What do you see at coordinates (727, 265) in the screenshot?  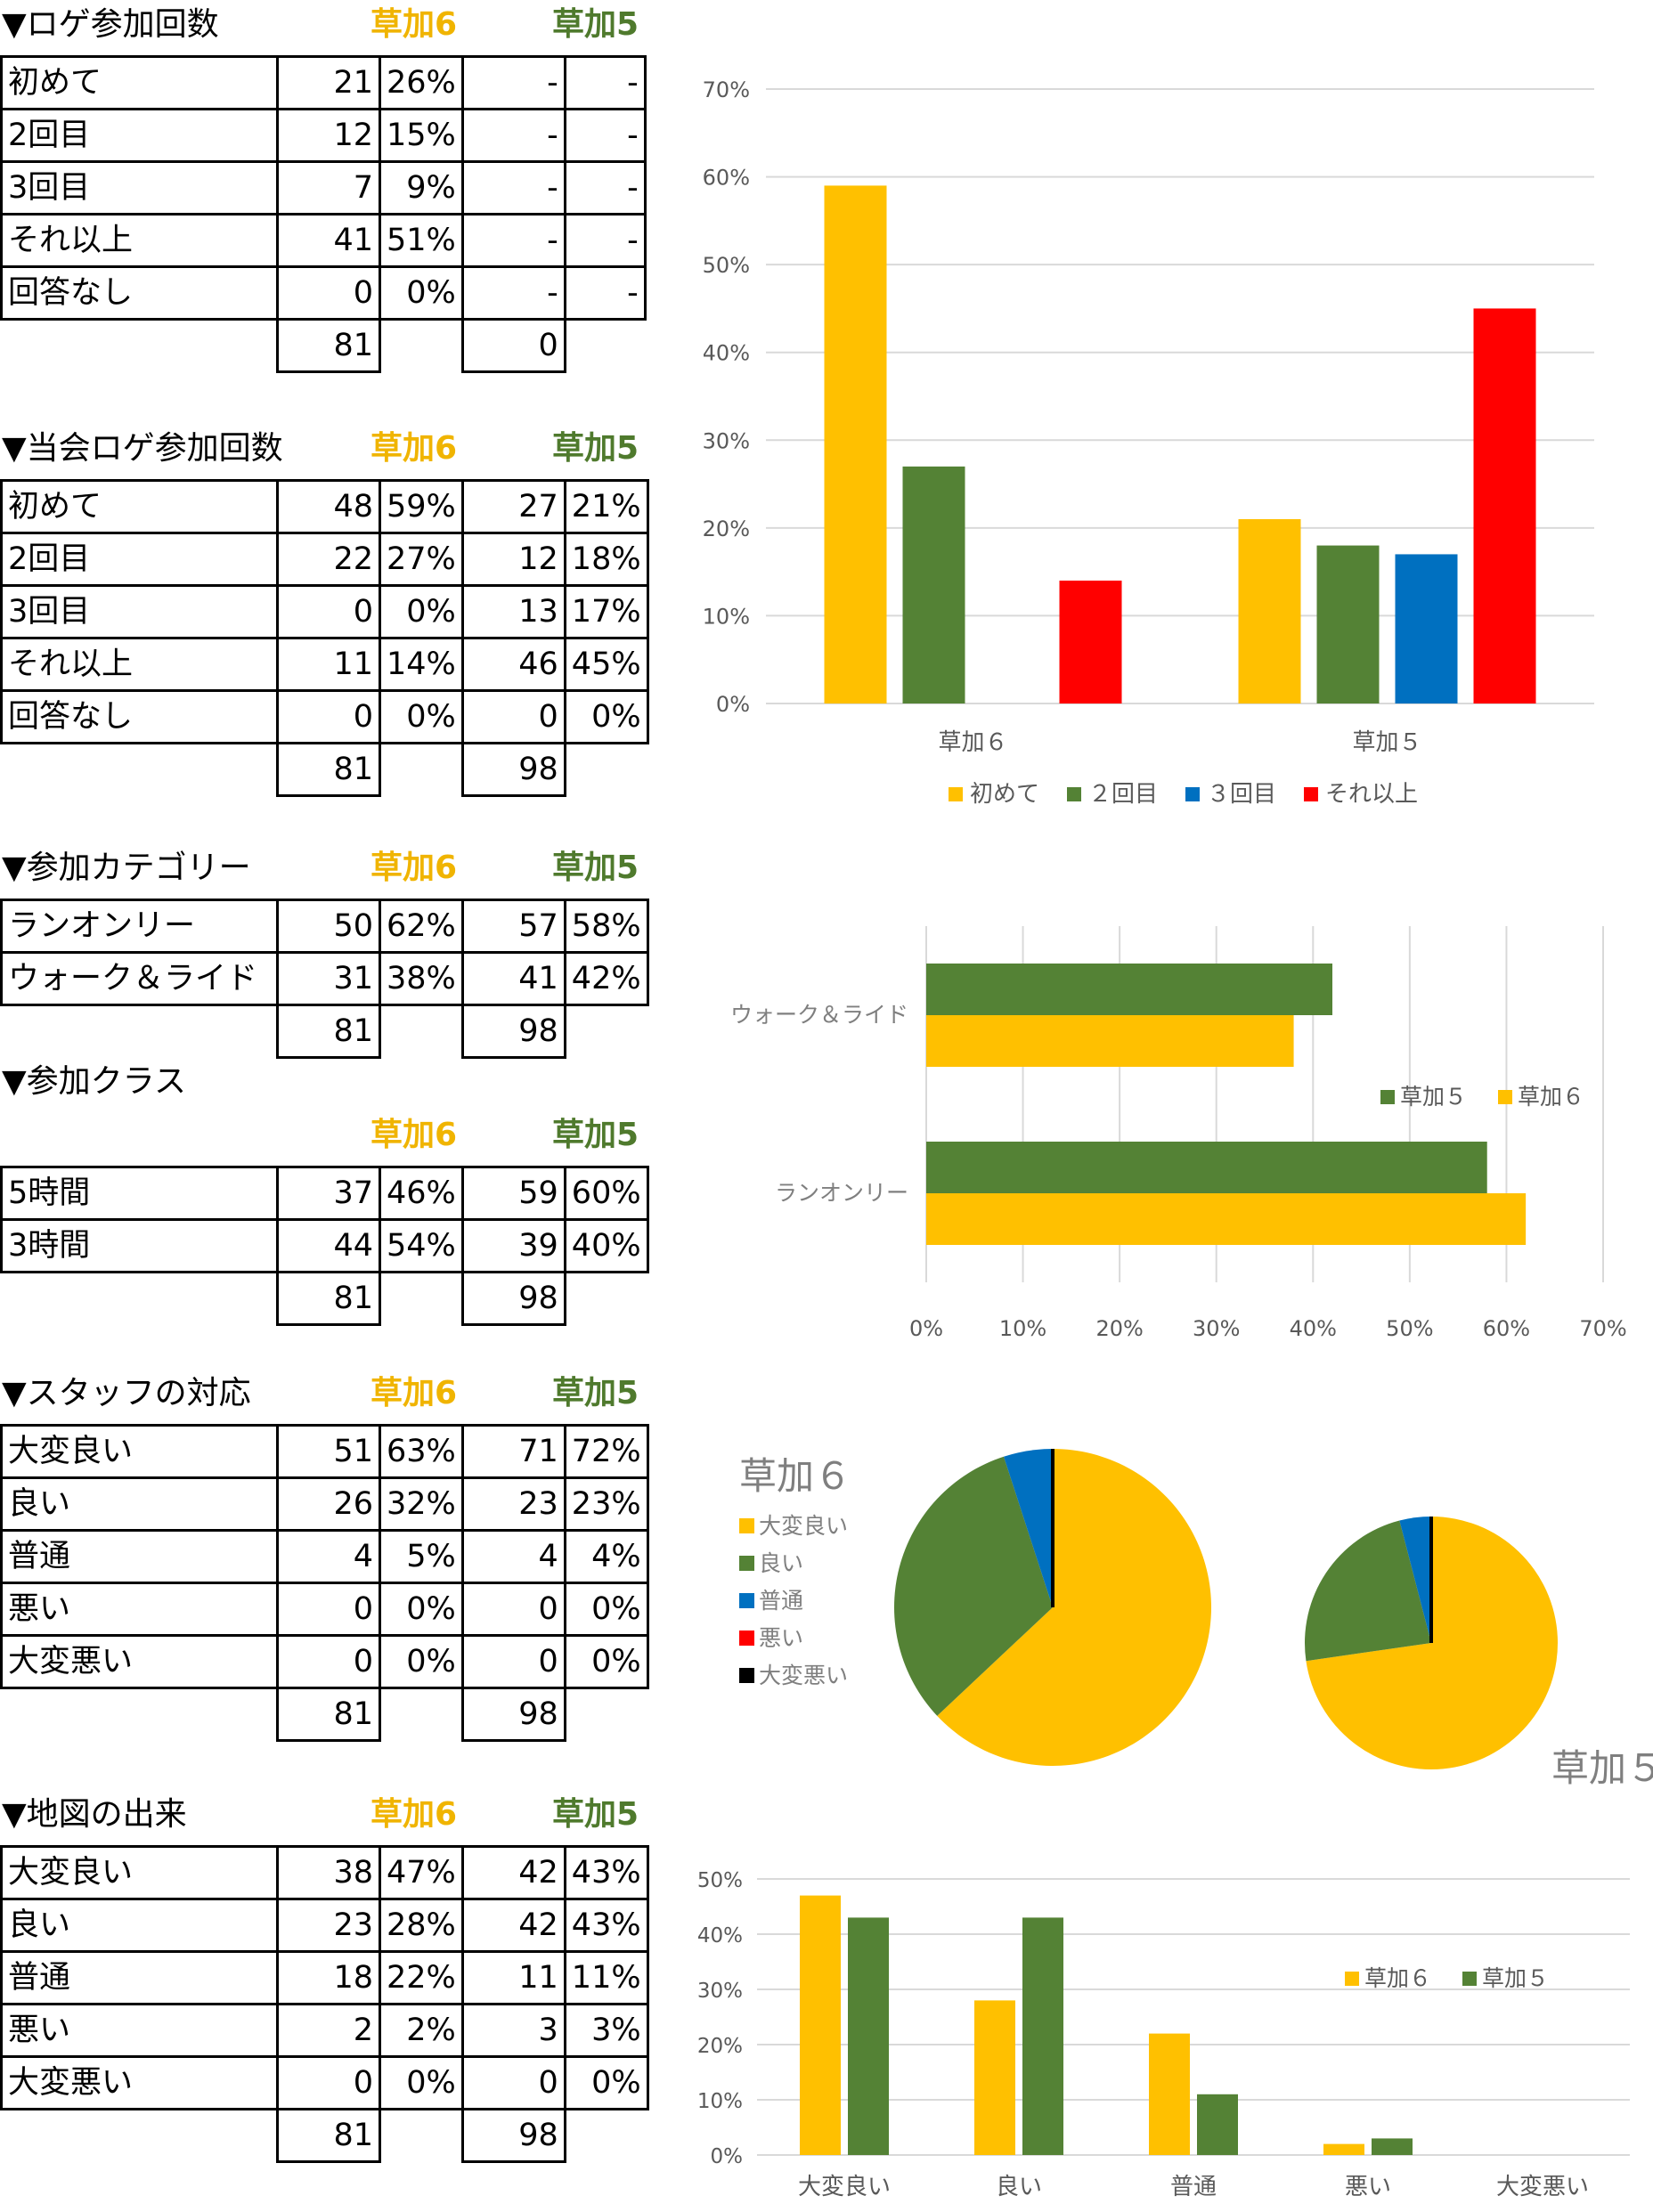 I see `y-tick-label: 50%` at bounding box center [727, 265].